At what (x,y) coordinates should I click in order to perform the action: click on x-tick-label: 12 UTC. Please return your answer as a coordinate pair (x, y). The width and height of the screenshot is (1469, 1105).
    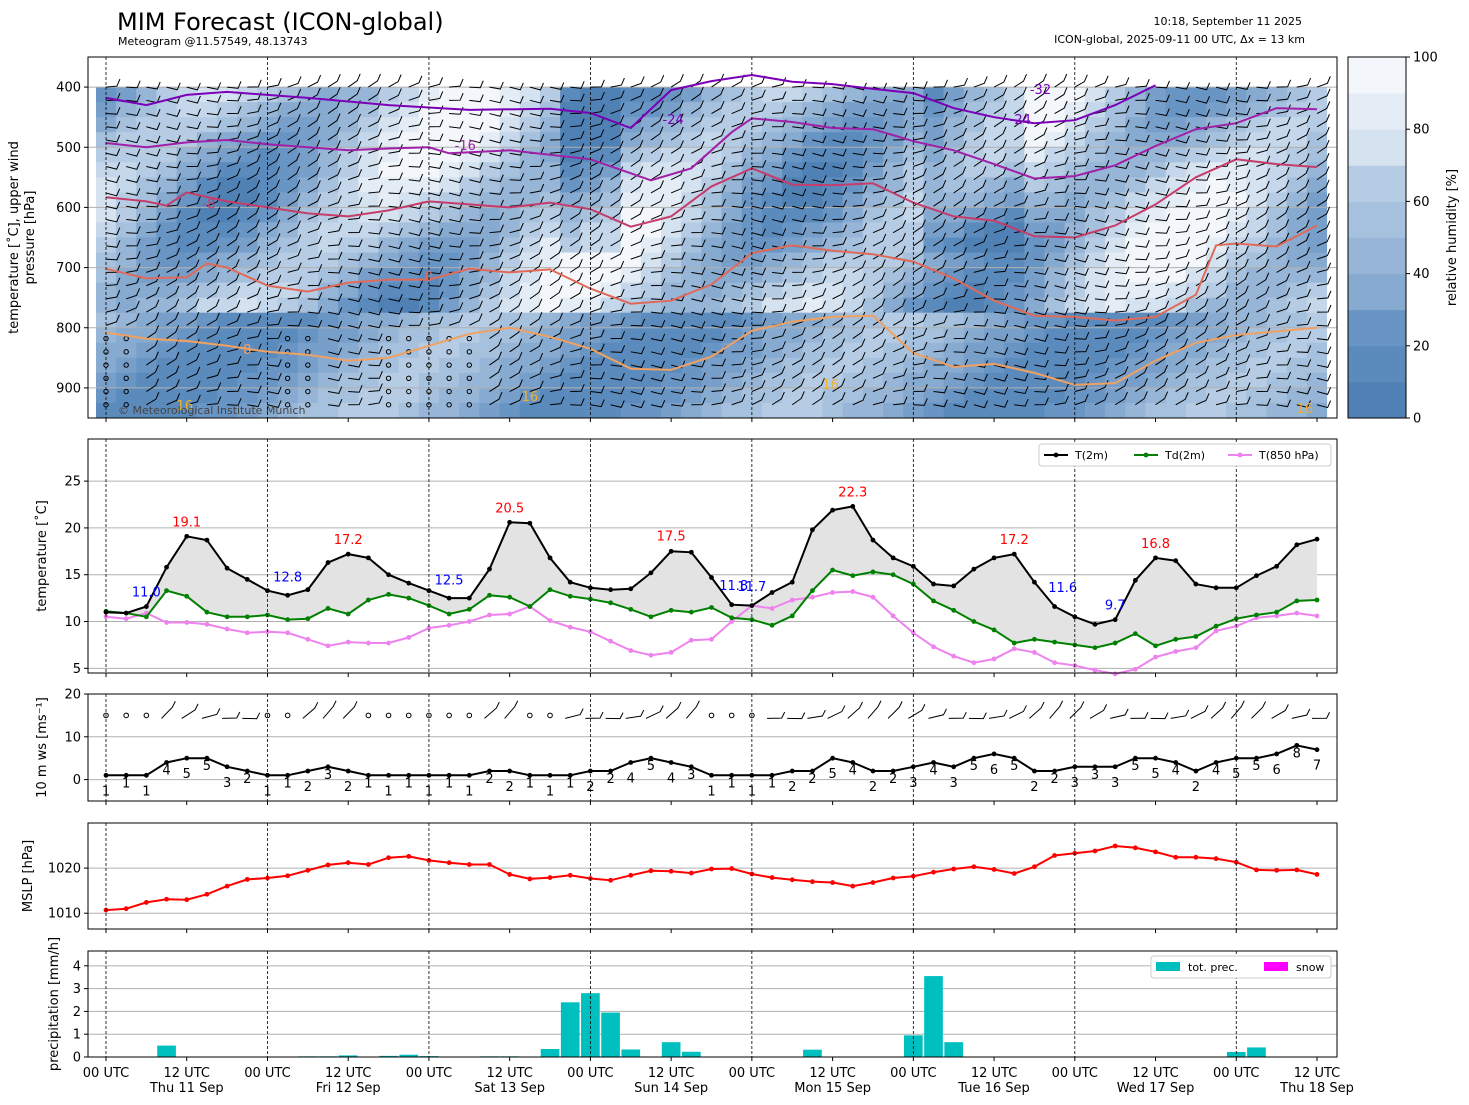
    Looking at the image, I should click on (1155, 1073).